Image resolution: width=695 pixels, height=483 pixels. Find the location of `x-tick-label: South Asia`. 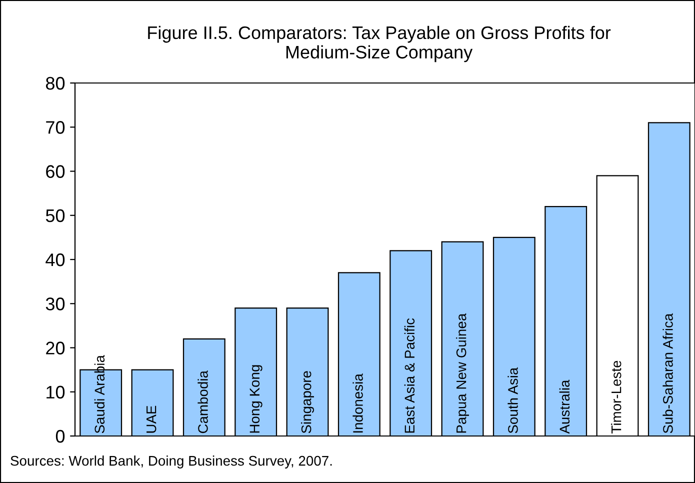

x-tick-label: South Asia is located at coordinates (513, 400).